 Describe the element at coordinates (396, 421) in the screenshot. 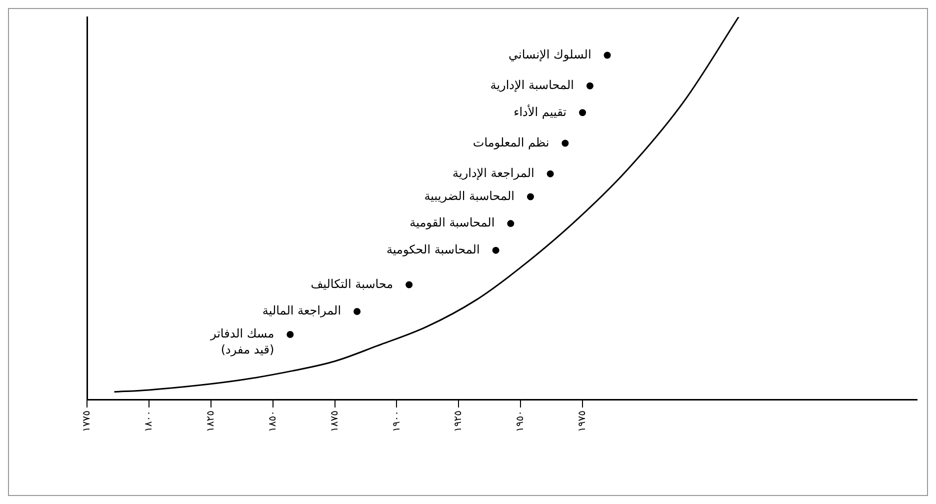

I see `x-tick-label: ١٩٠٠` at that location.